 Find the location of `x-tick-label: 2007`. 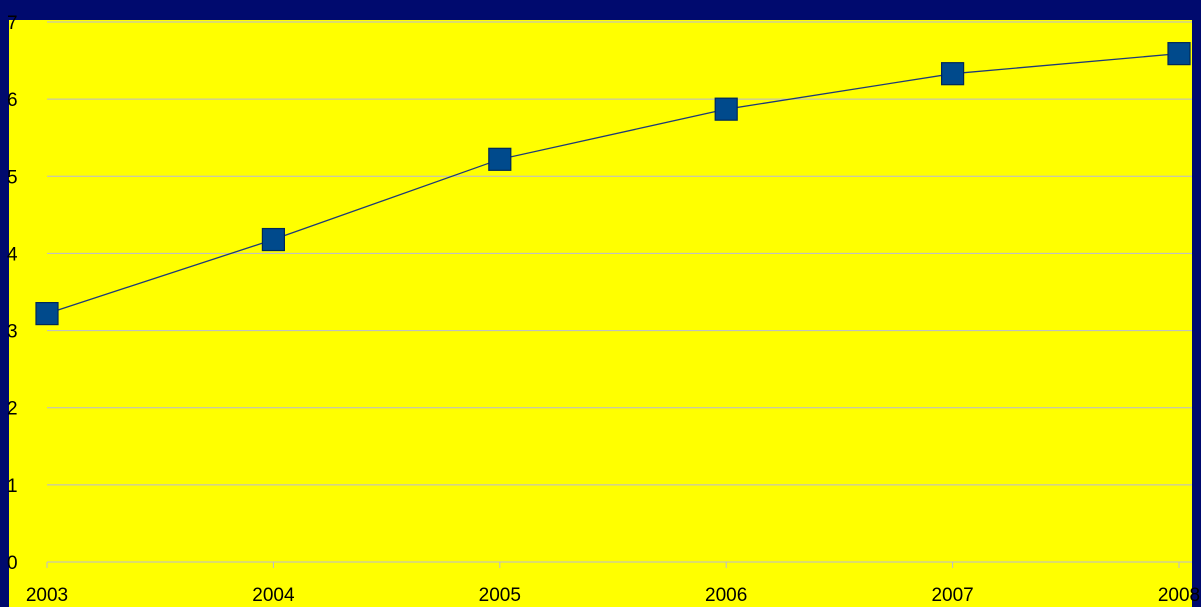

x-tick-label: 2007 is located at coordinates (952, 595).